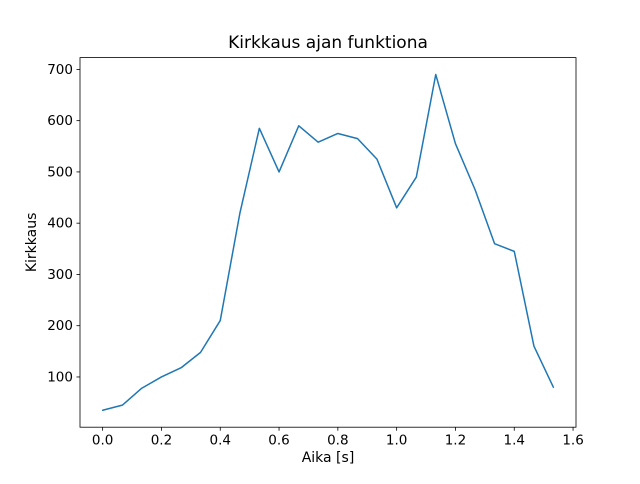 The height and width of the screenshot is (484, 640). Describe the element at coordinates (572, 441) in the screenshot. I see `x-tick-label: 1.6` at that location.